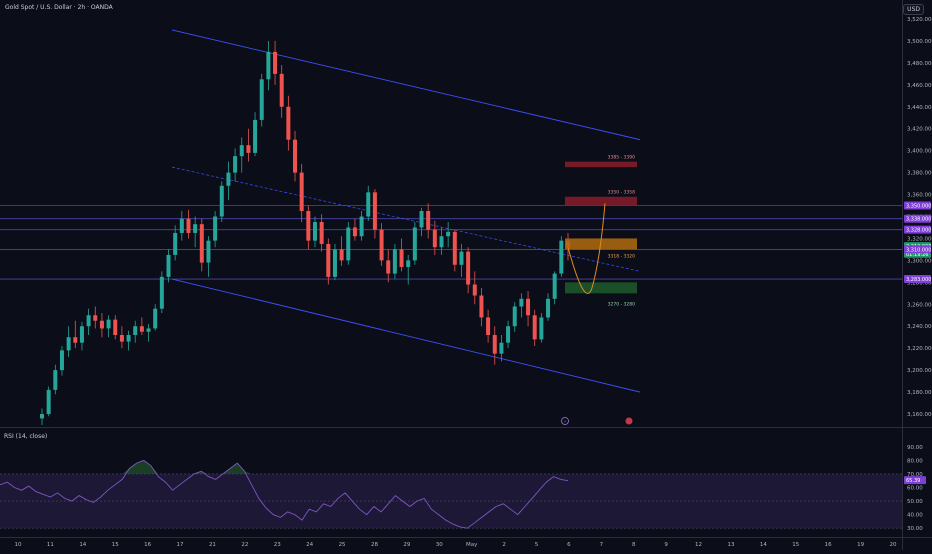 The image size is (932, 554). Describe the element at coordinates (569, 545) in the screenshot. I see `time-axis-label: 6` at that location.